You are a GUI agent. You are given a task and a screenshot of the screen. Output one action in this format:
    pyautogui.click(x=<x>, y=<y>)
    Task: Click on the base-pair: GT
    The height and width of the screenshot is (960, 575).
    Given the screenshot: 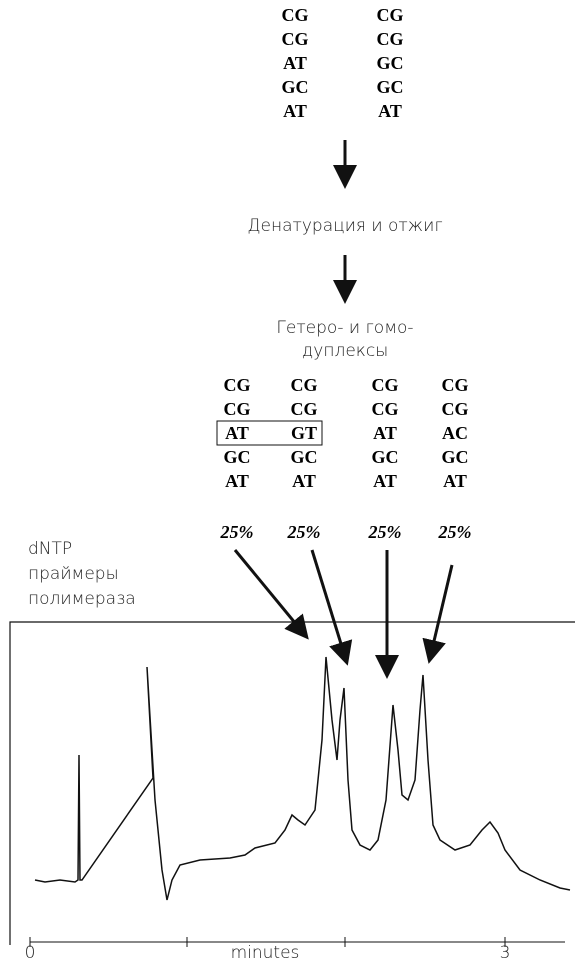 What is the action you would take?
    pyautogui.click(x=304, y=433)
    